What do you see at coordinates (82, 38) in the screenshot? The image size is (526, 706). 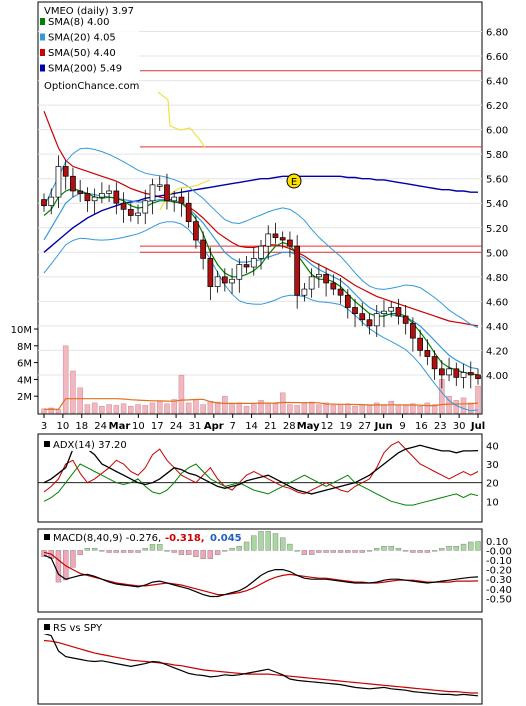 I see `legend-entry: SMA(20) 4.05` at bounding box center [82, 38].